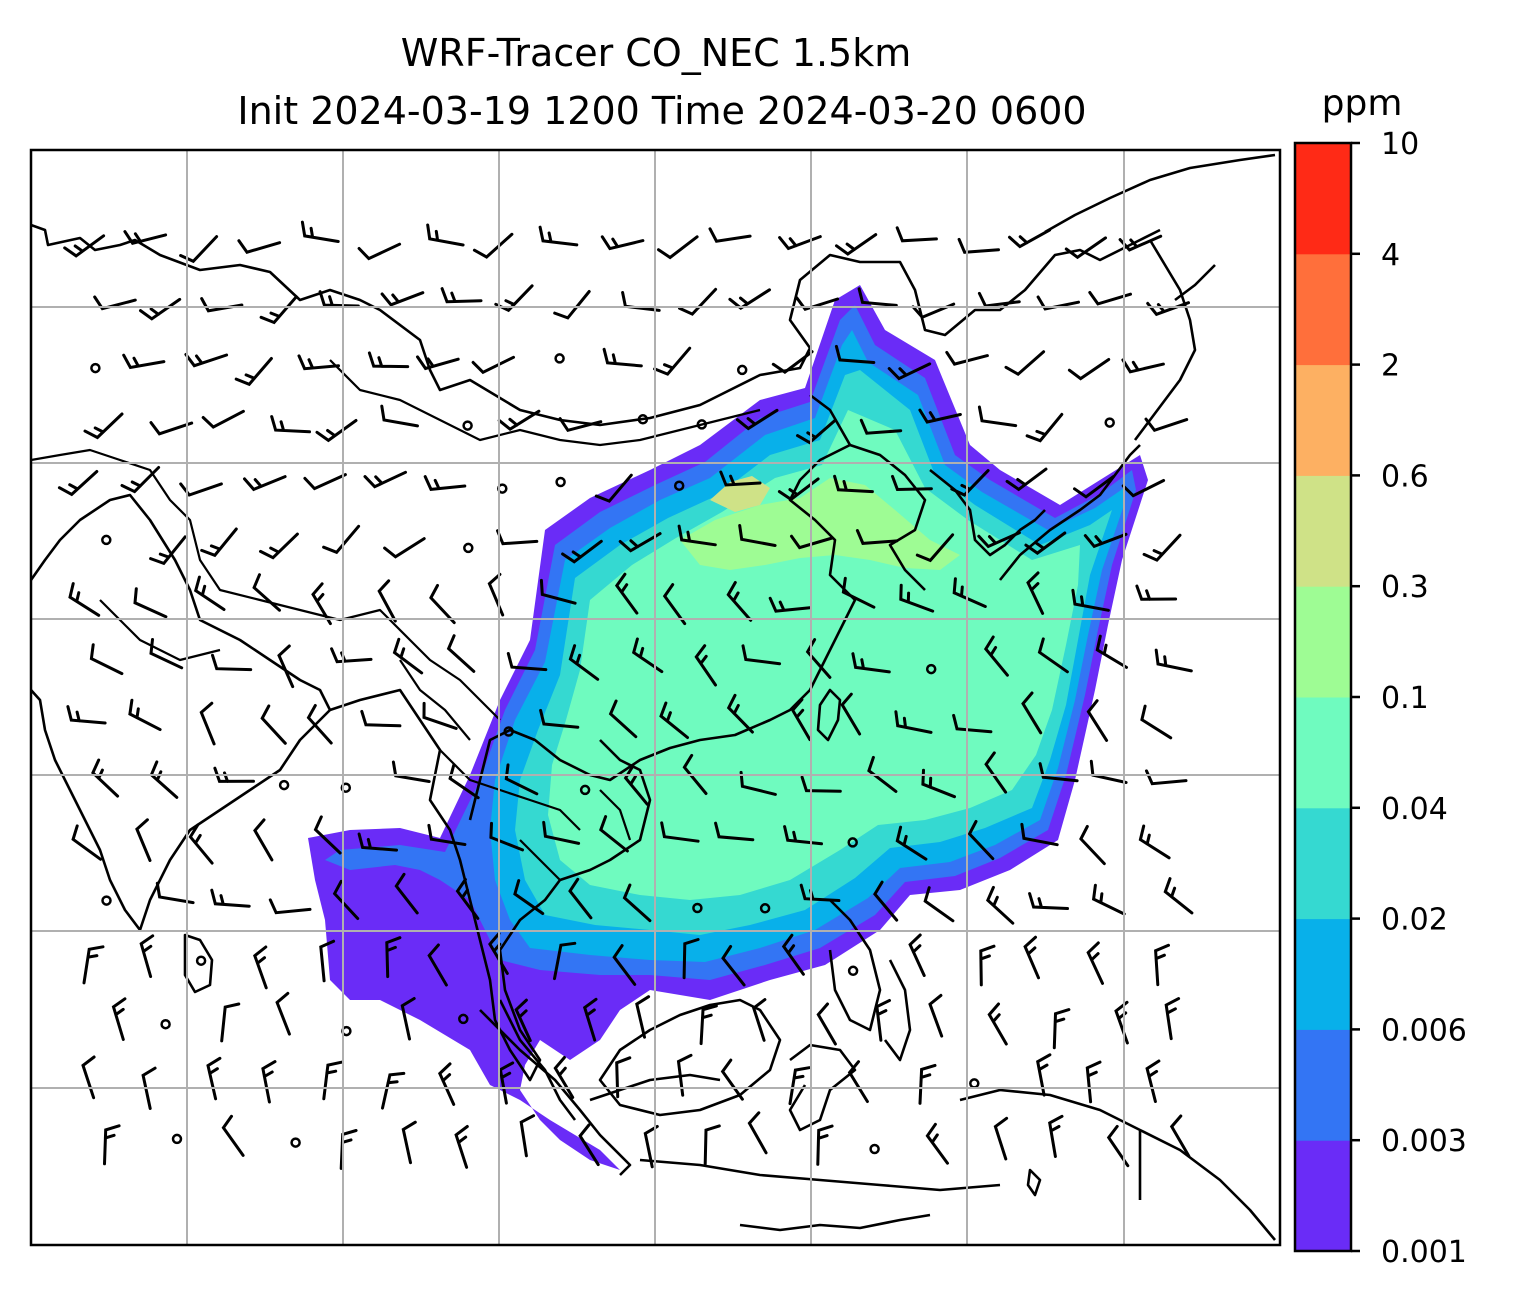  I want to click on coastline-korea-peninsula, so click(987, 512).